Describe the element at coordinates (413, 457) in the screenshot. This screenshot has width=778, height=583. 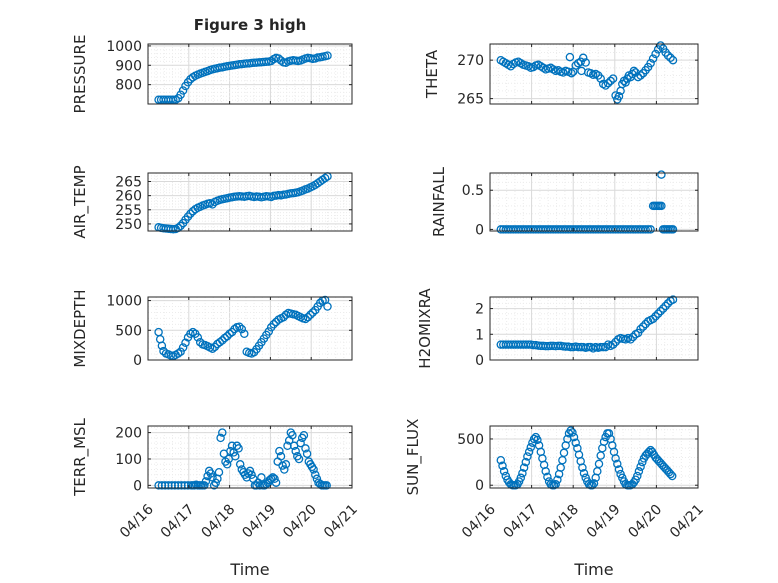
I see `y-axis-label: SUN_FLUX` at that location.